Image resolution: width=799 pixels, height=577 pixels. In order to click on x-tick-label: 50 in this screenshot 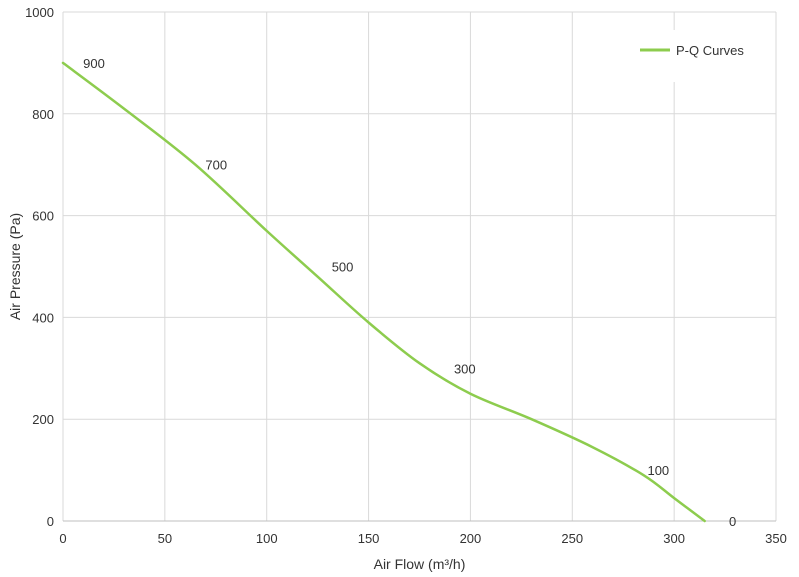, I will do `click(165, 538)`.